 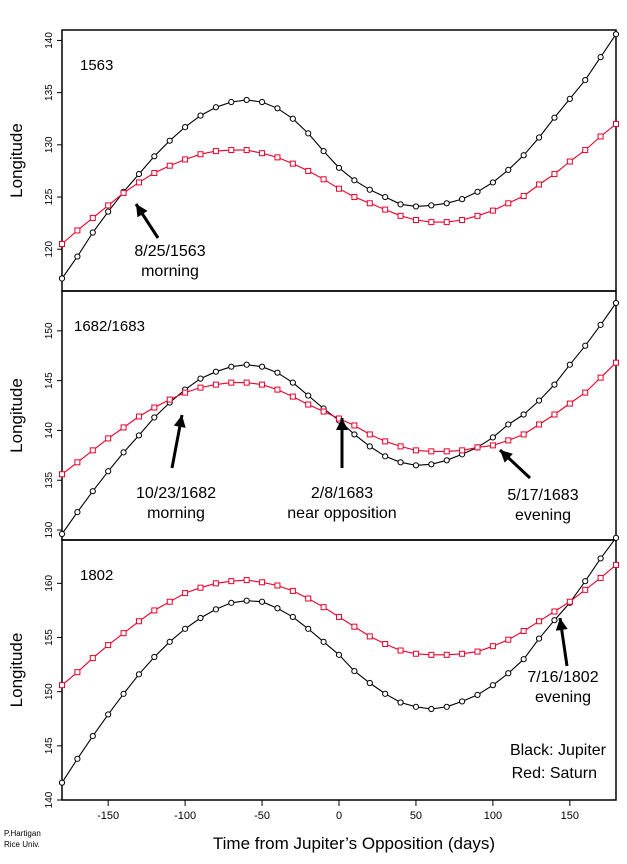 What do you see at coordinates (108, 816) in the screenshot?
I see `x-tick-label: -150` at bounding box center [108, 816].